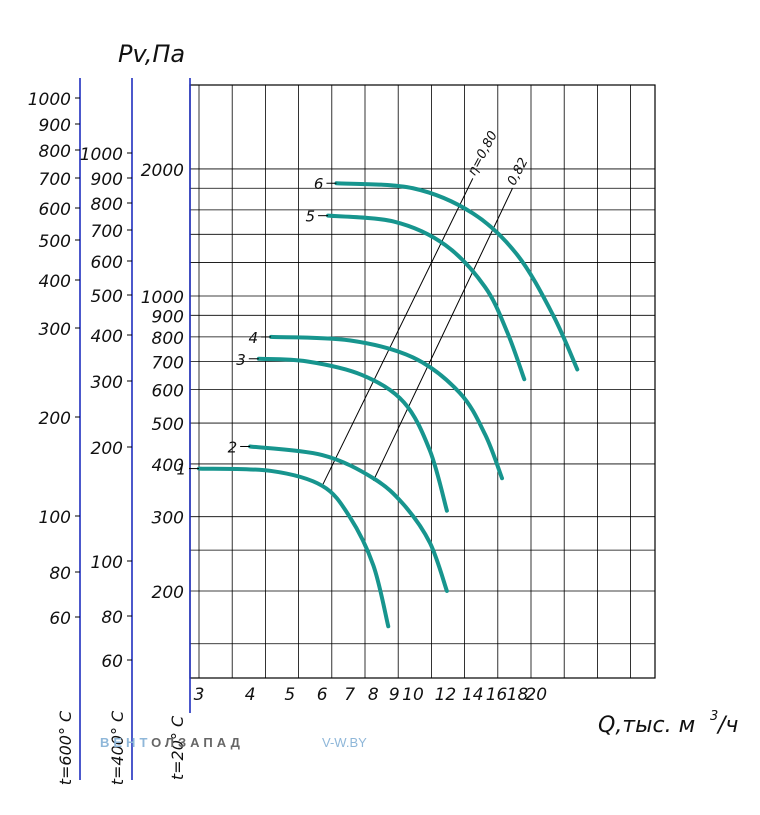  I want to click on watermark-brand-b: ОЛЗАПАД, so click(197, 742).